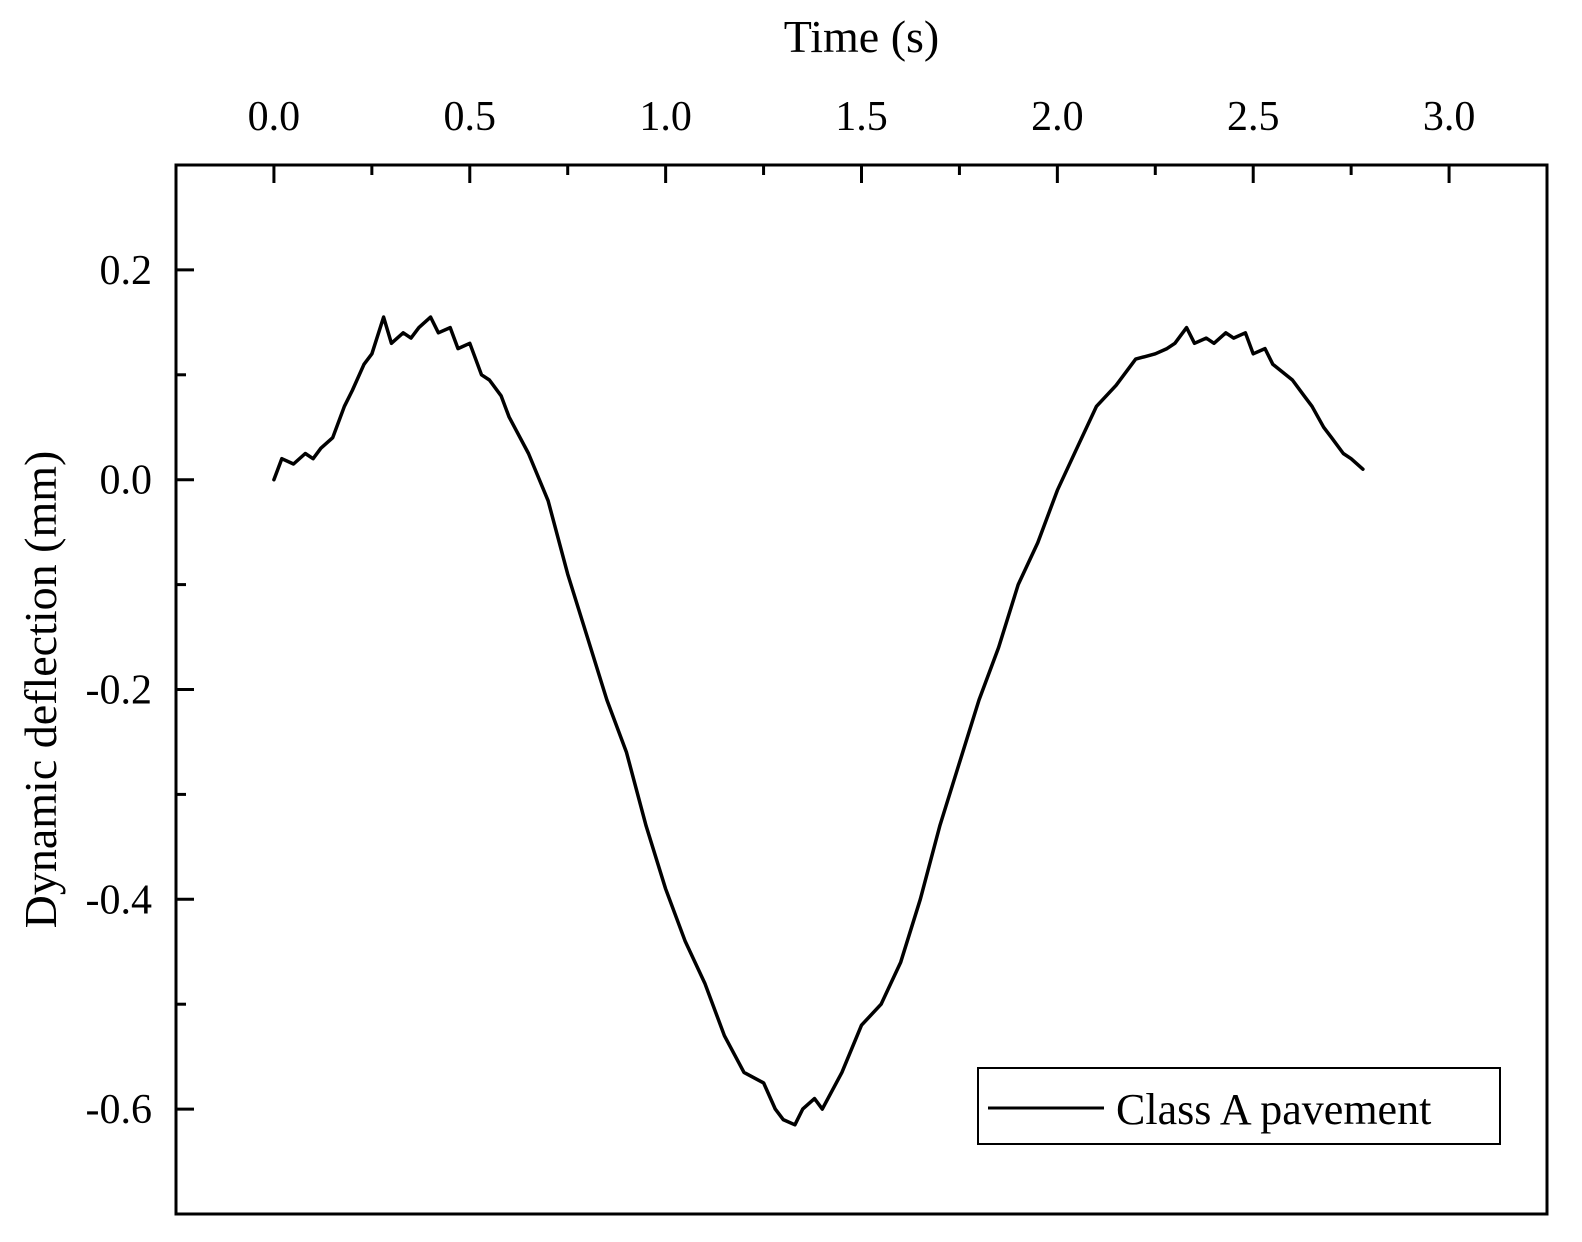  I want to click on x-tick-label: 0.0, so click(274, 117).